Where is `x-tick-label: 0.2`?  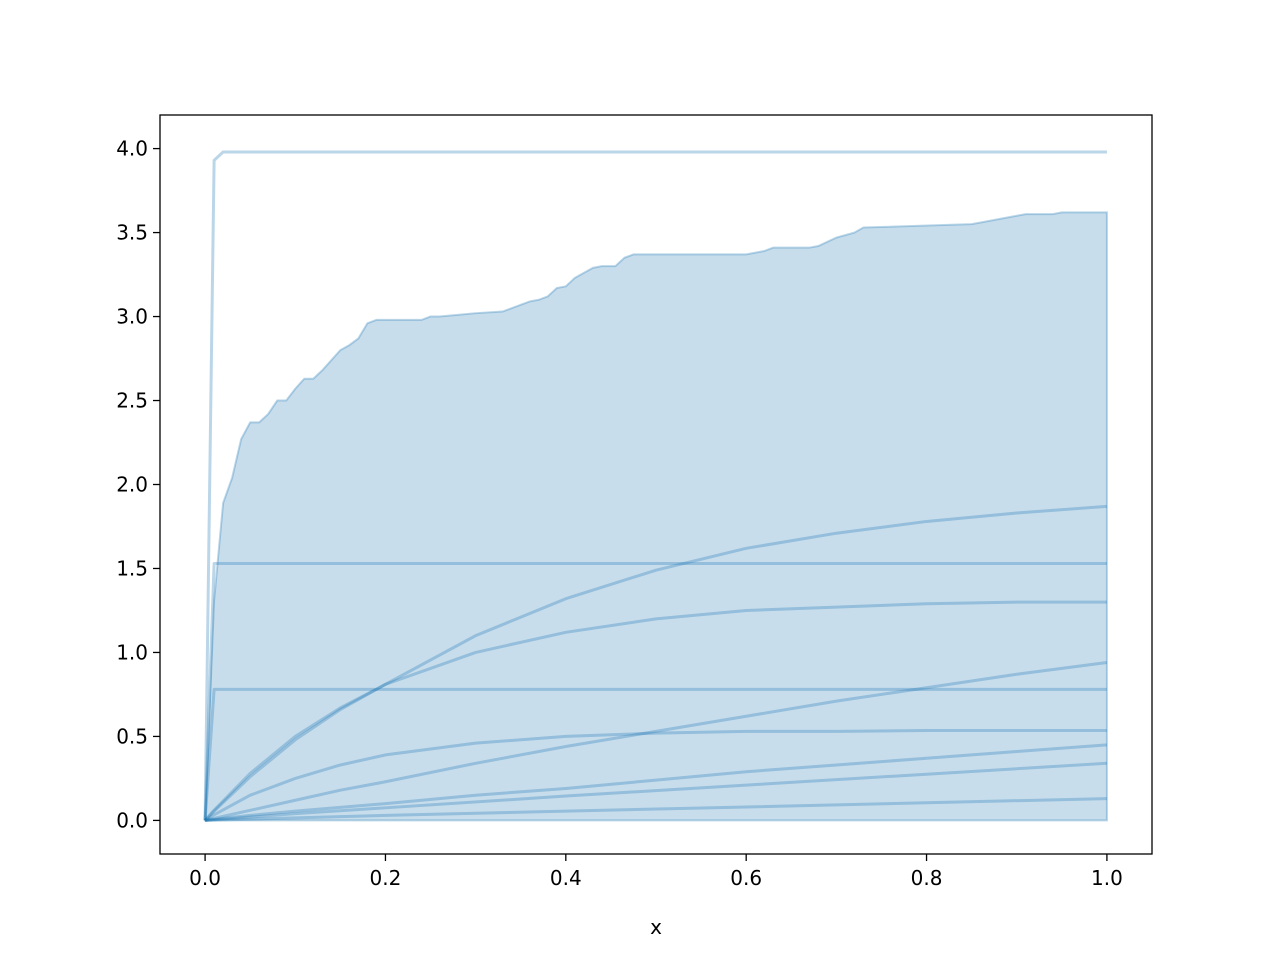 x-tick-label: 0.2 is located at coordinates (386, 878).